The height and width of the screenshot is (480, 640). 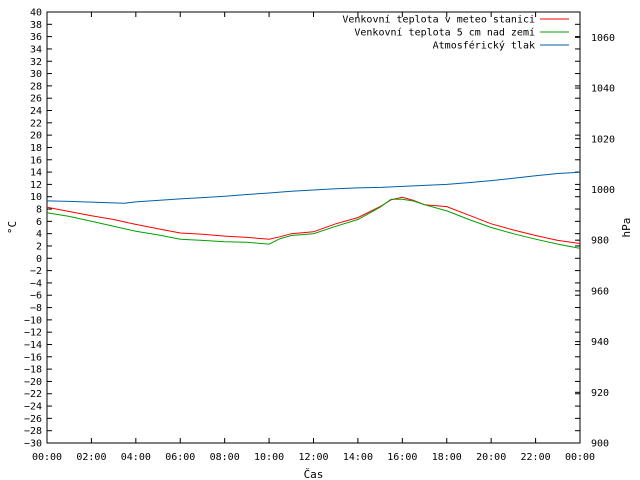 I want to click on y-tick-label: −6, so click(x=36, y=296).